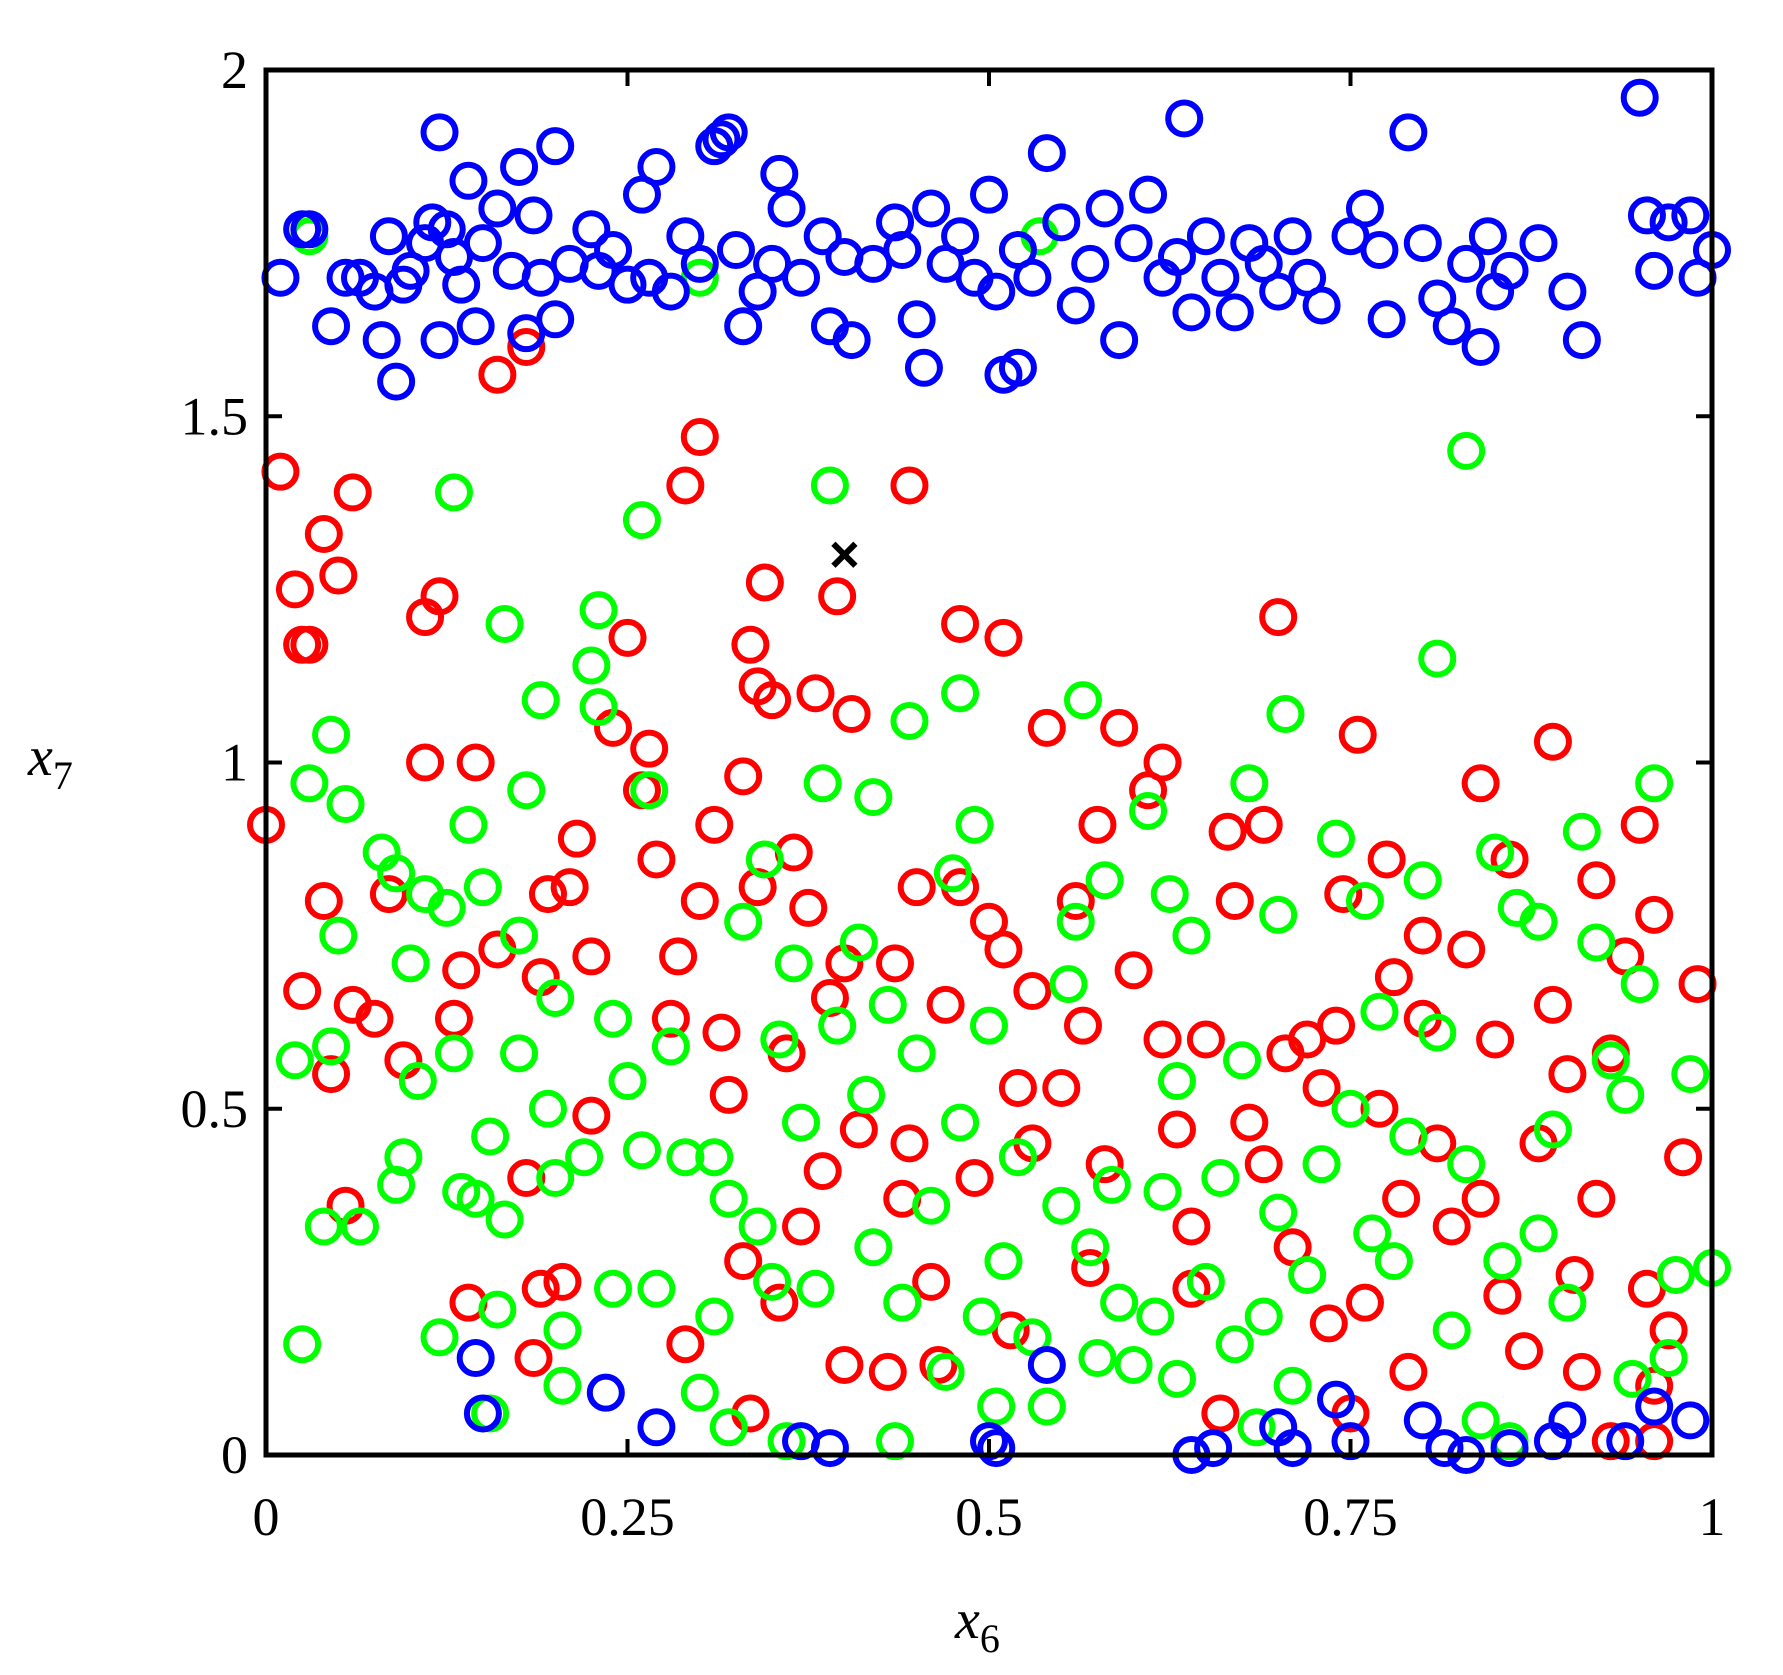  Describe the element at coordinates (215, 1109) in the screenshot. I see `y-tick-label: 0.5` at that location.